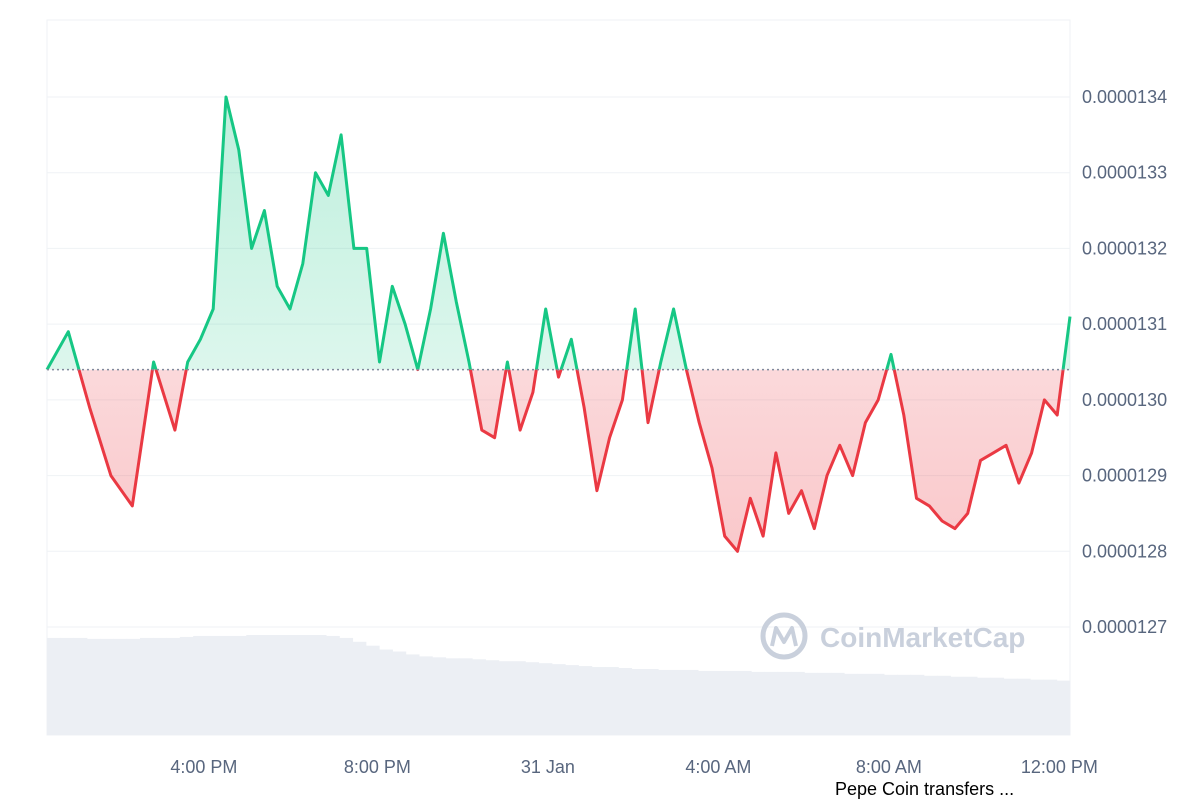  I want to click on x-tick-label: 4:00 PM, so click(203, 767).